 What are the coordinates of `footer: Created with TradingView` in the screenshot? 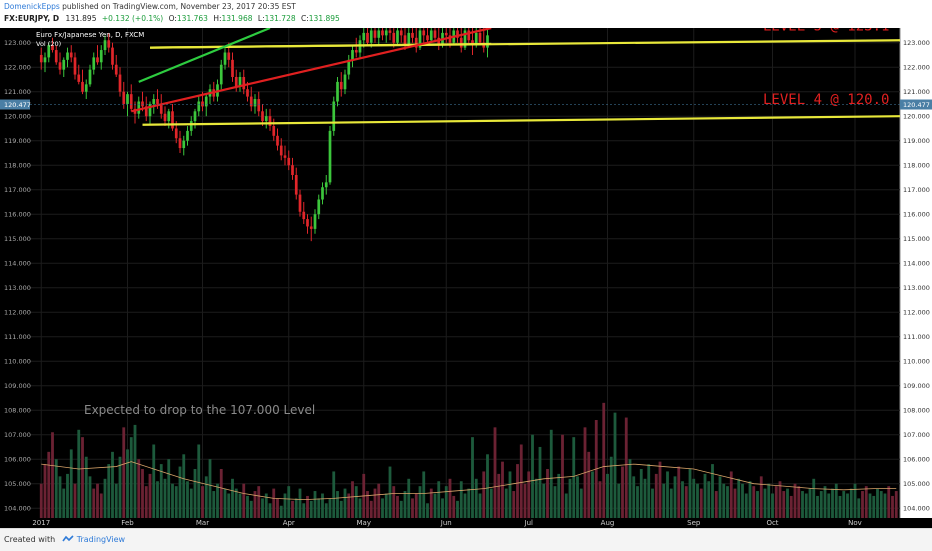 It's located at (466, 539).